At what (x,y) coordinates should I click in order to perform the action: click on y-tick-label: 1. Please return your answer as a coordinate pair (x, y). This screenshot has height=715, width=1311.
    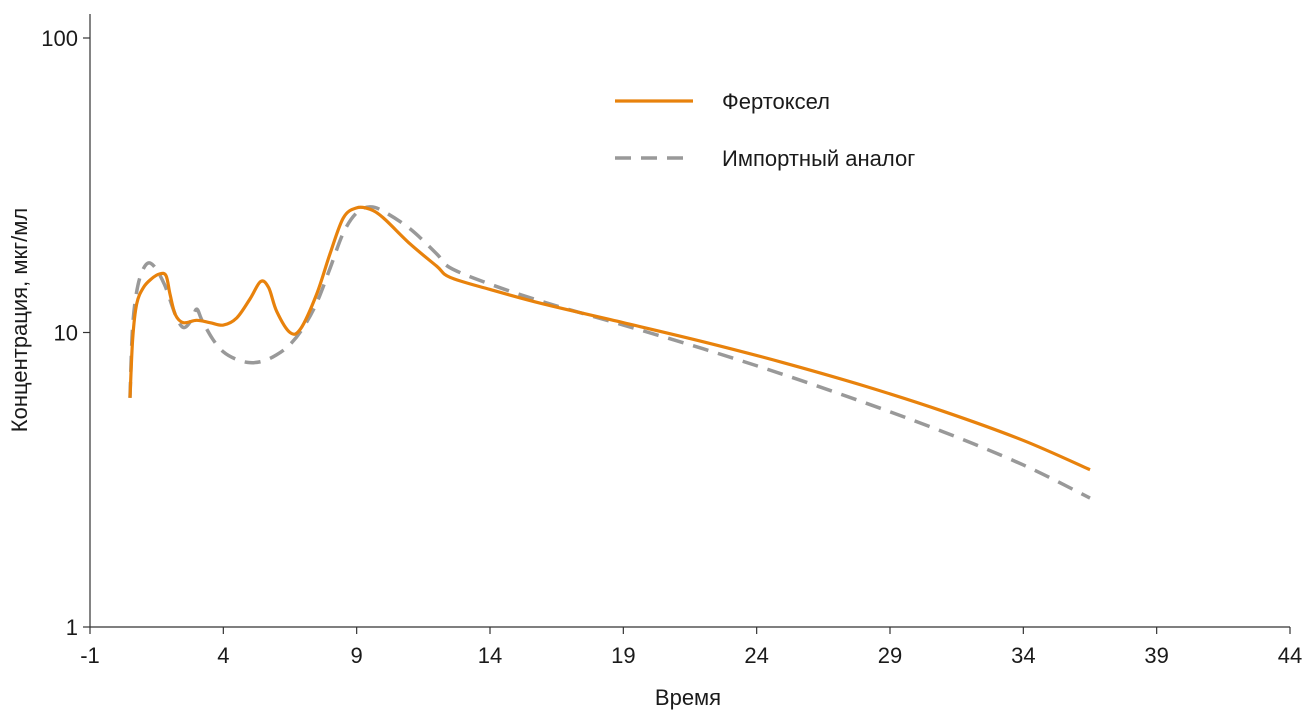
    Looking at the image, I should click on (72, 627).